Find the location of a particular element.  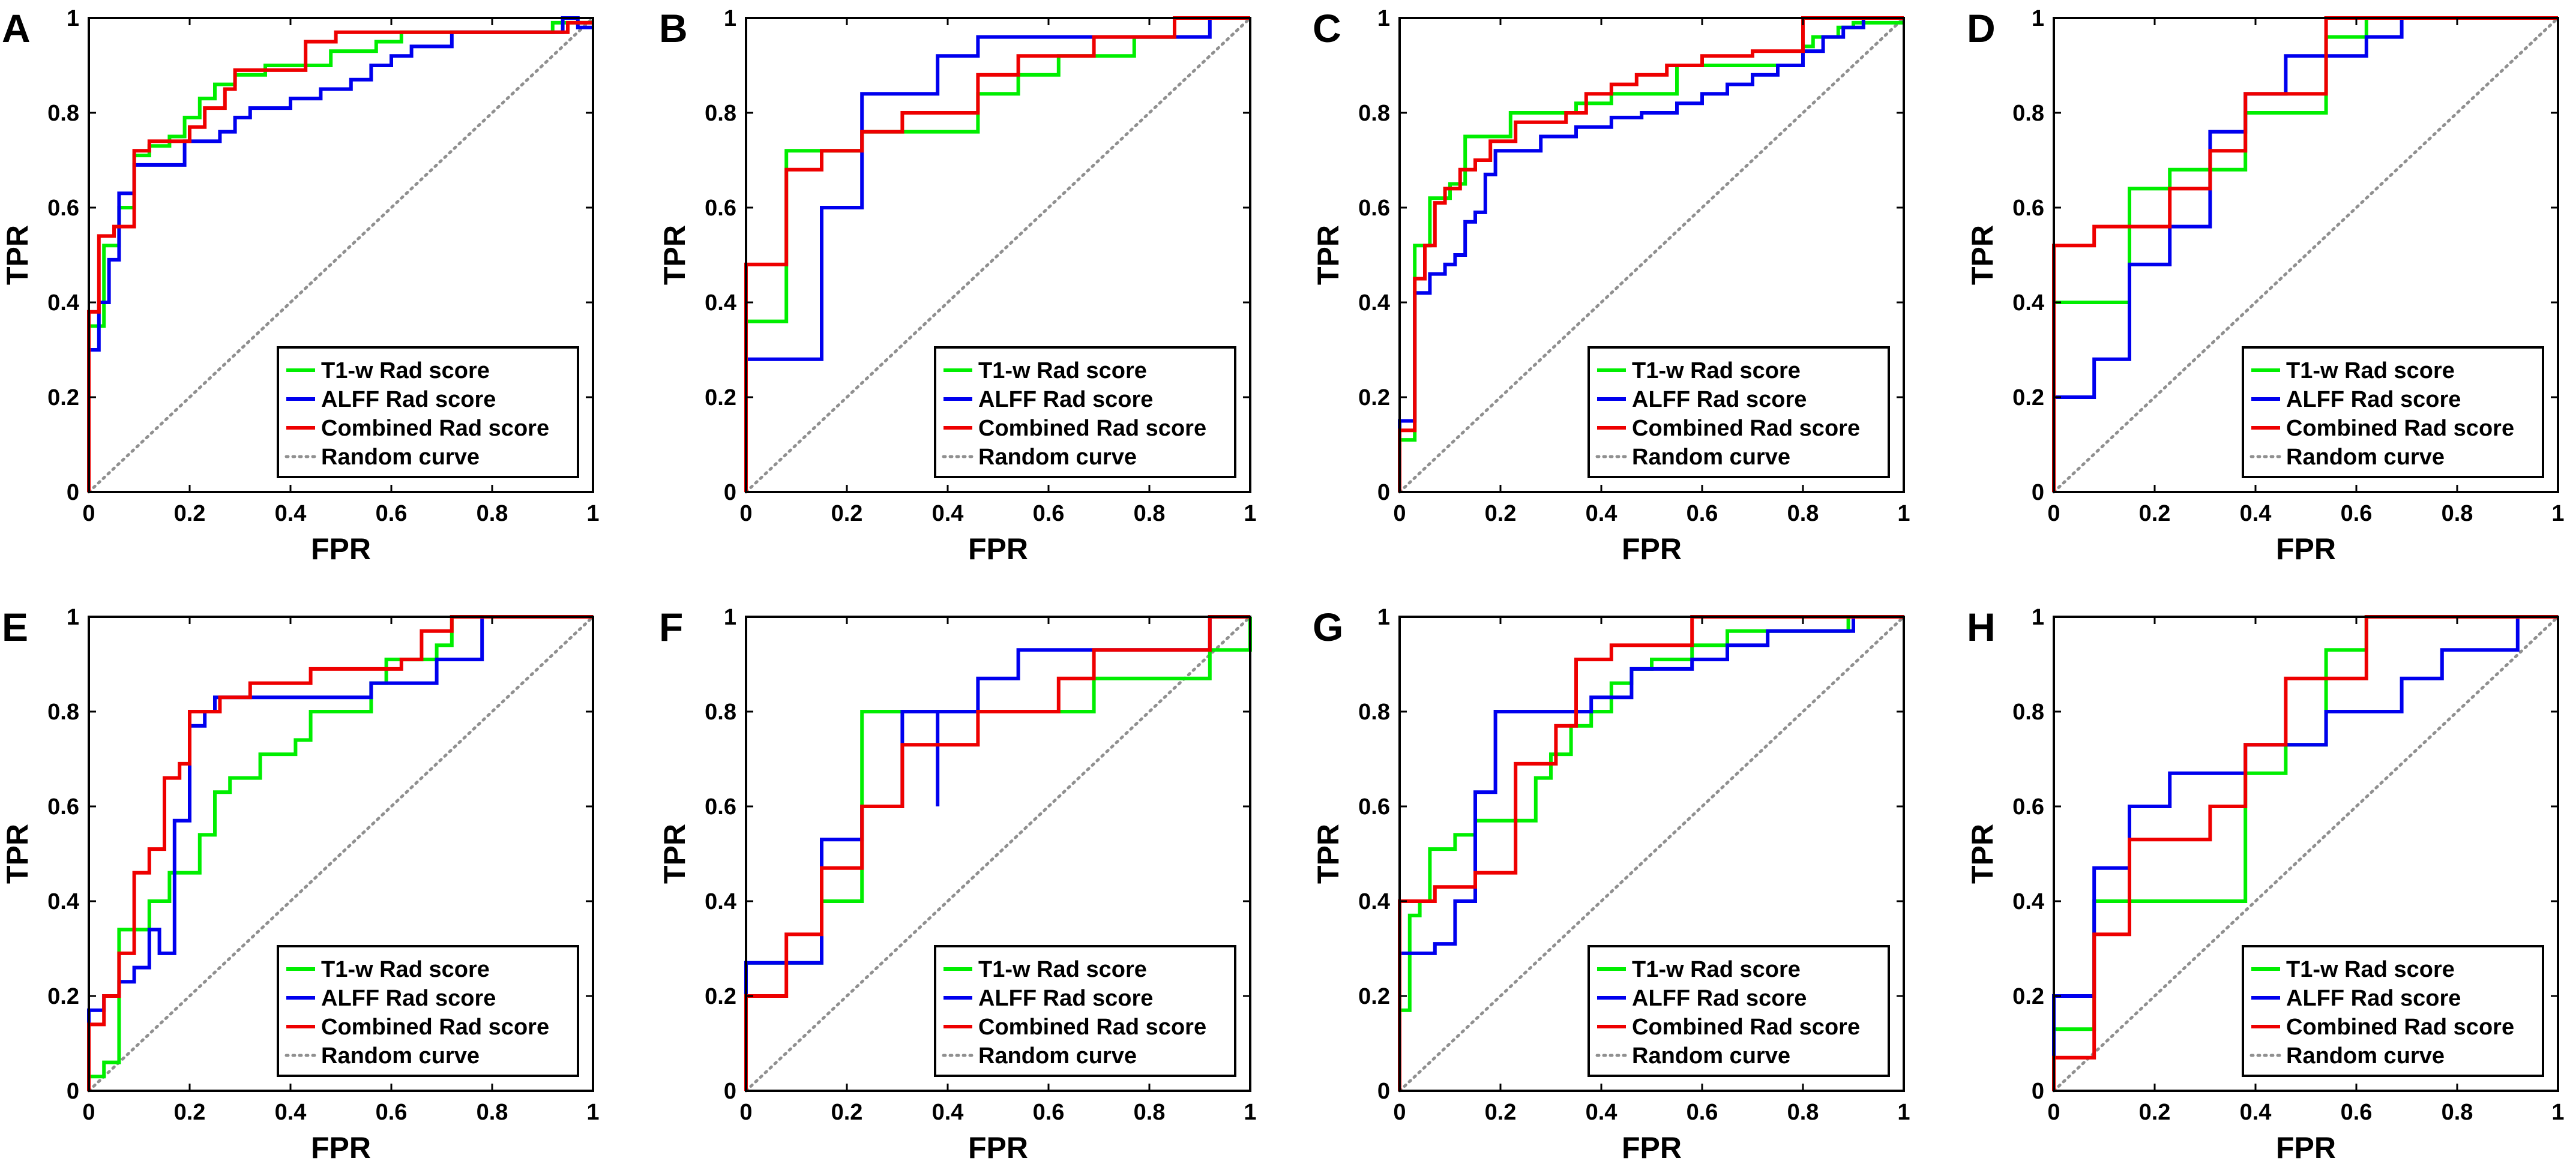

panel-label: G is located at coordinates (1328, 627).